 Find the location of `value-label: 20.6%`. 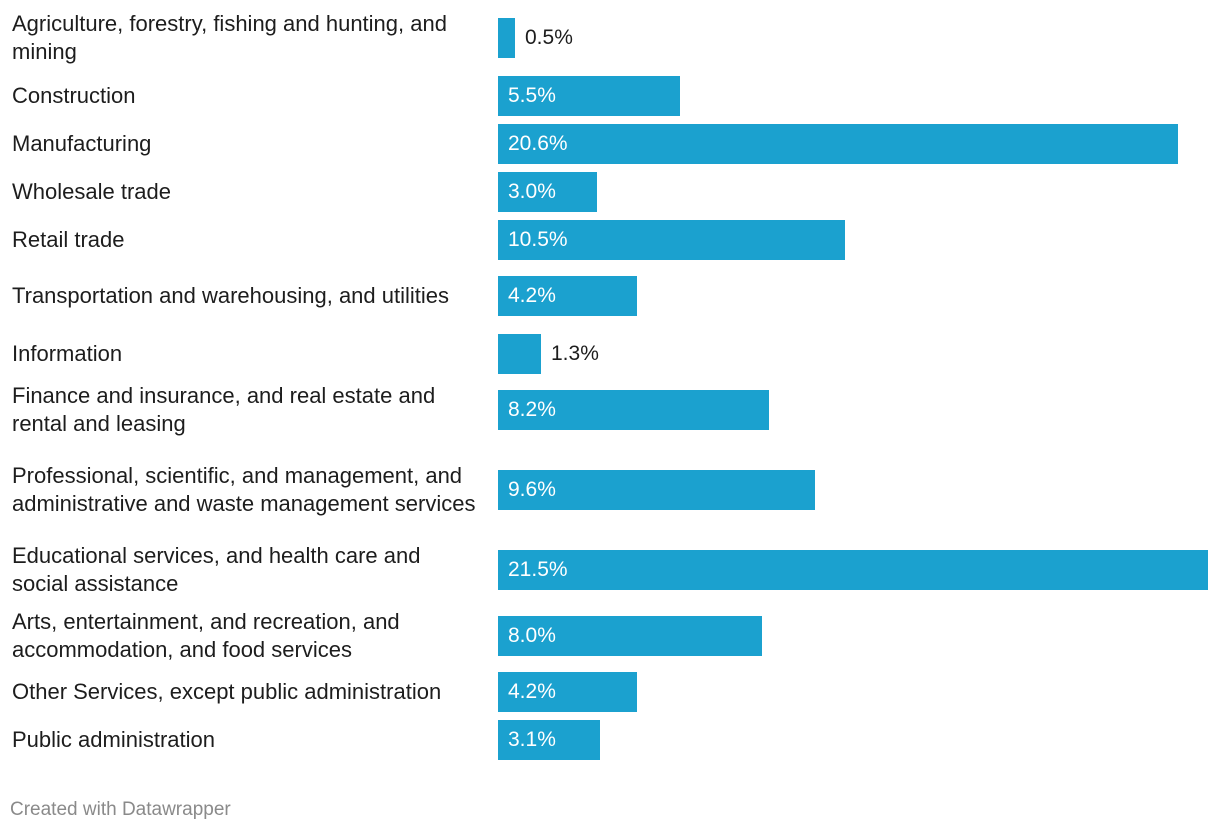

value-label: 20.6% is located at coordinates (538, 143).